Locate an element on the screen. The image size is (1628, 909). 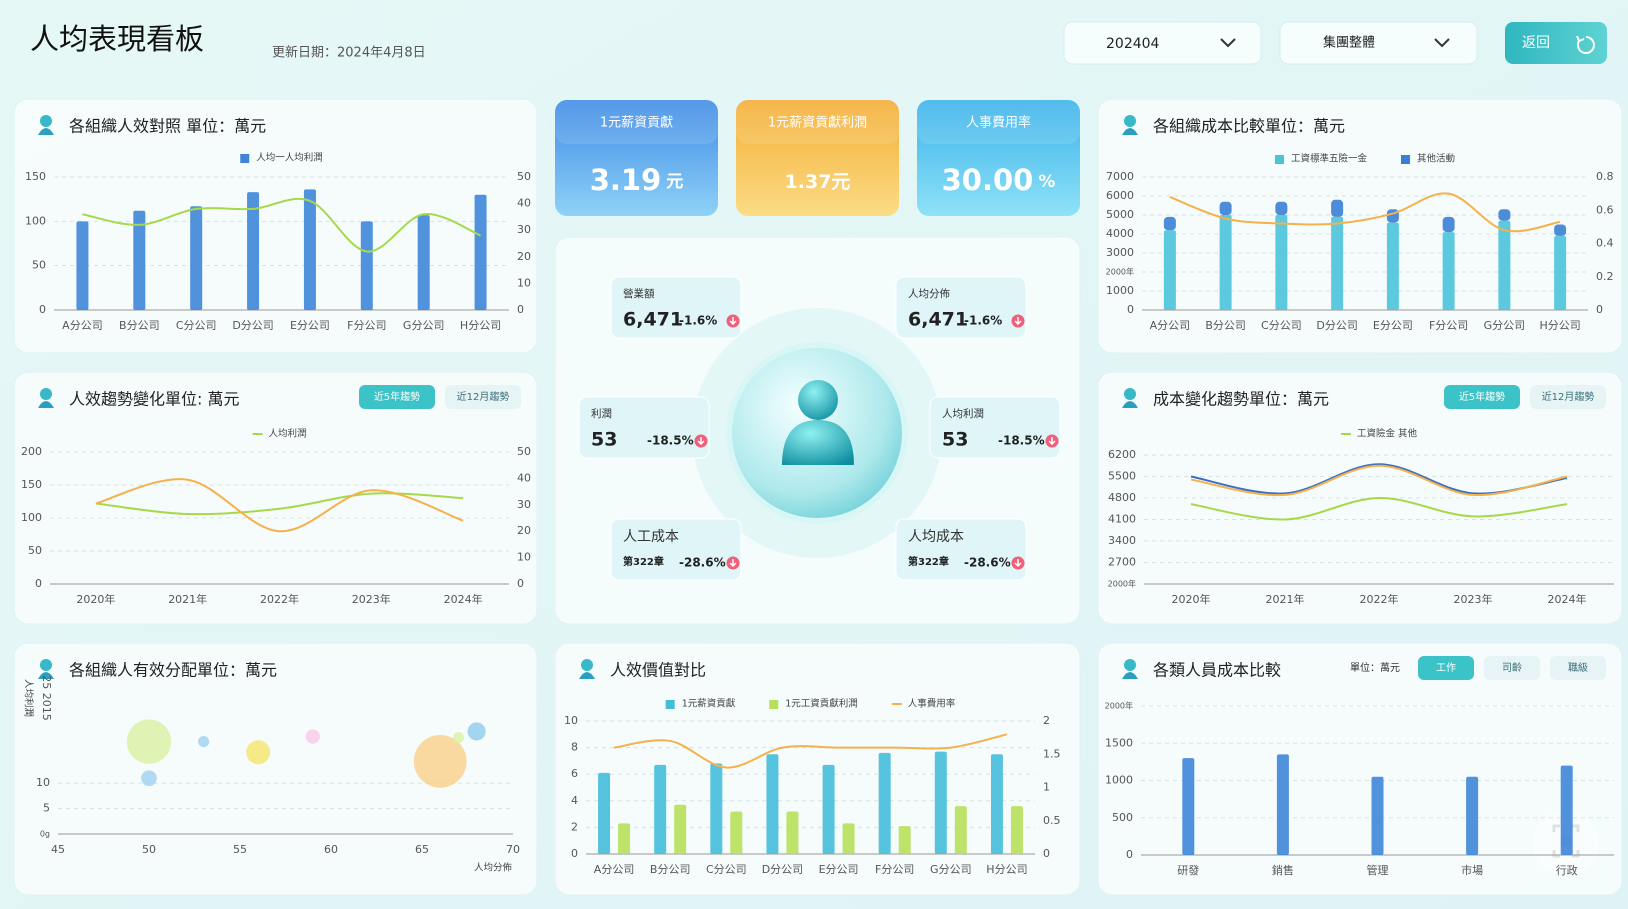
x-tick-label: 2020年 is located at coordinates (95, 599).